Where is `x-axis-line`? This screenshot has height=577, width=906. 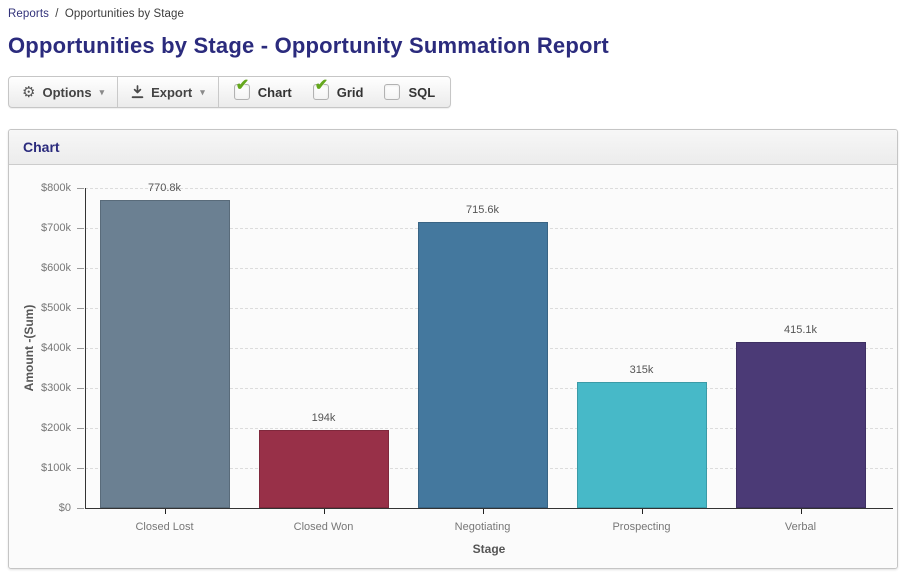 x-axis-line is located at coordinates (489, 508).